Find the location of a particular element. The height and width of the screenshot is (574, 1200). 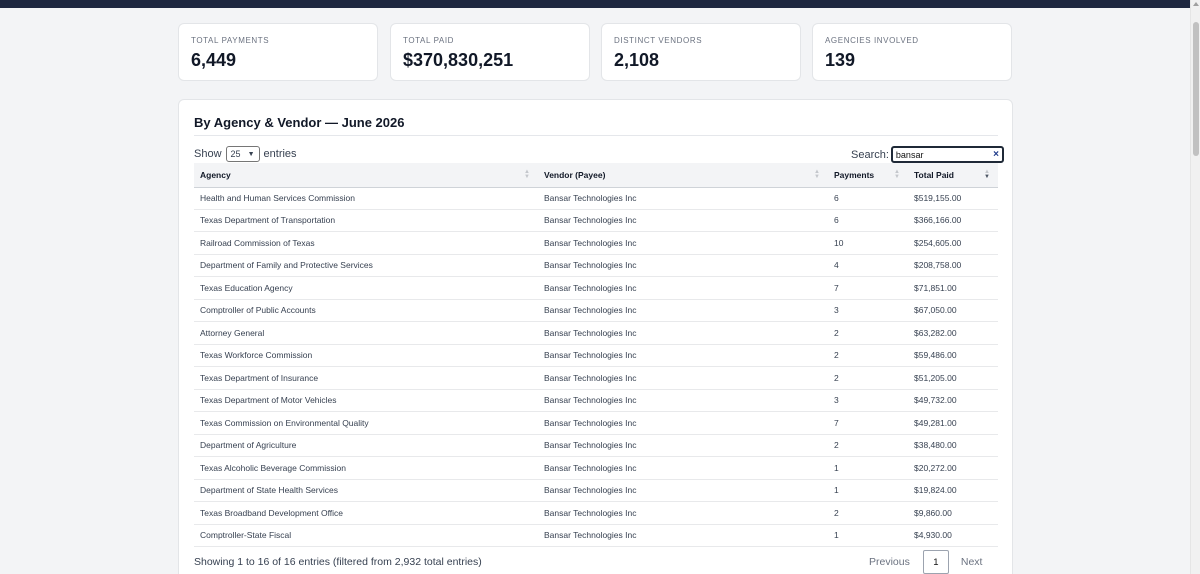

cell-total-paid: $49,732.00 is located at coordinates (953, 400).